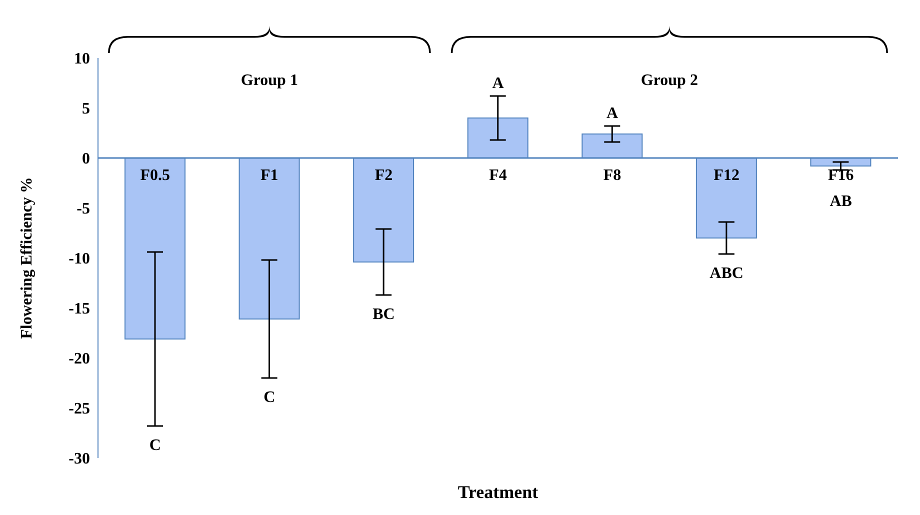 This screenshot has height=515, width=920. Describe the element at coordinates (669, 80) in the screenshot. I see `annotation: Group 2` at that location.